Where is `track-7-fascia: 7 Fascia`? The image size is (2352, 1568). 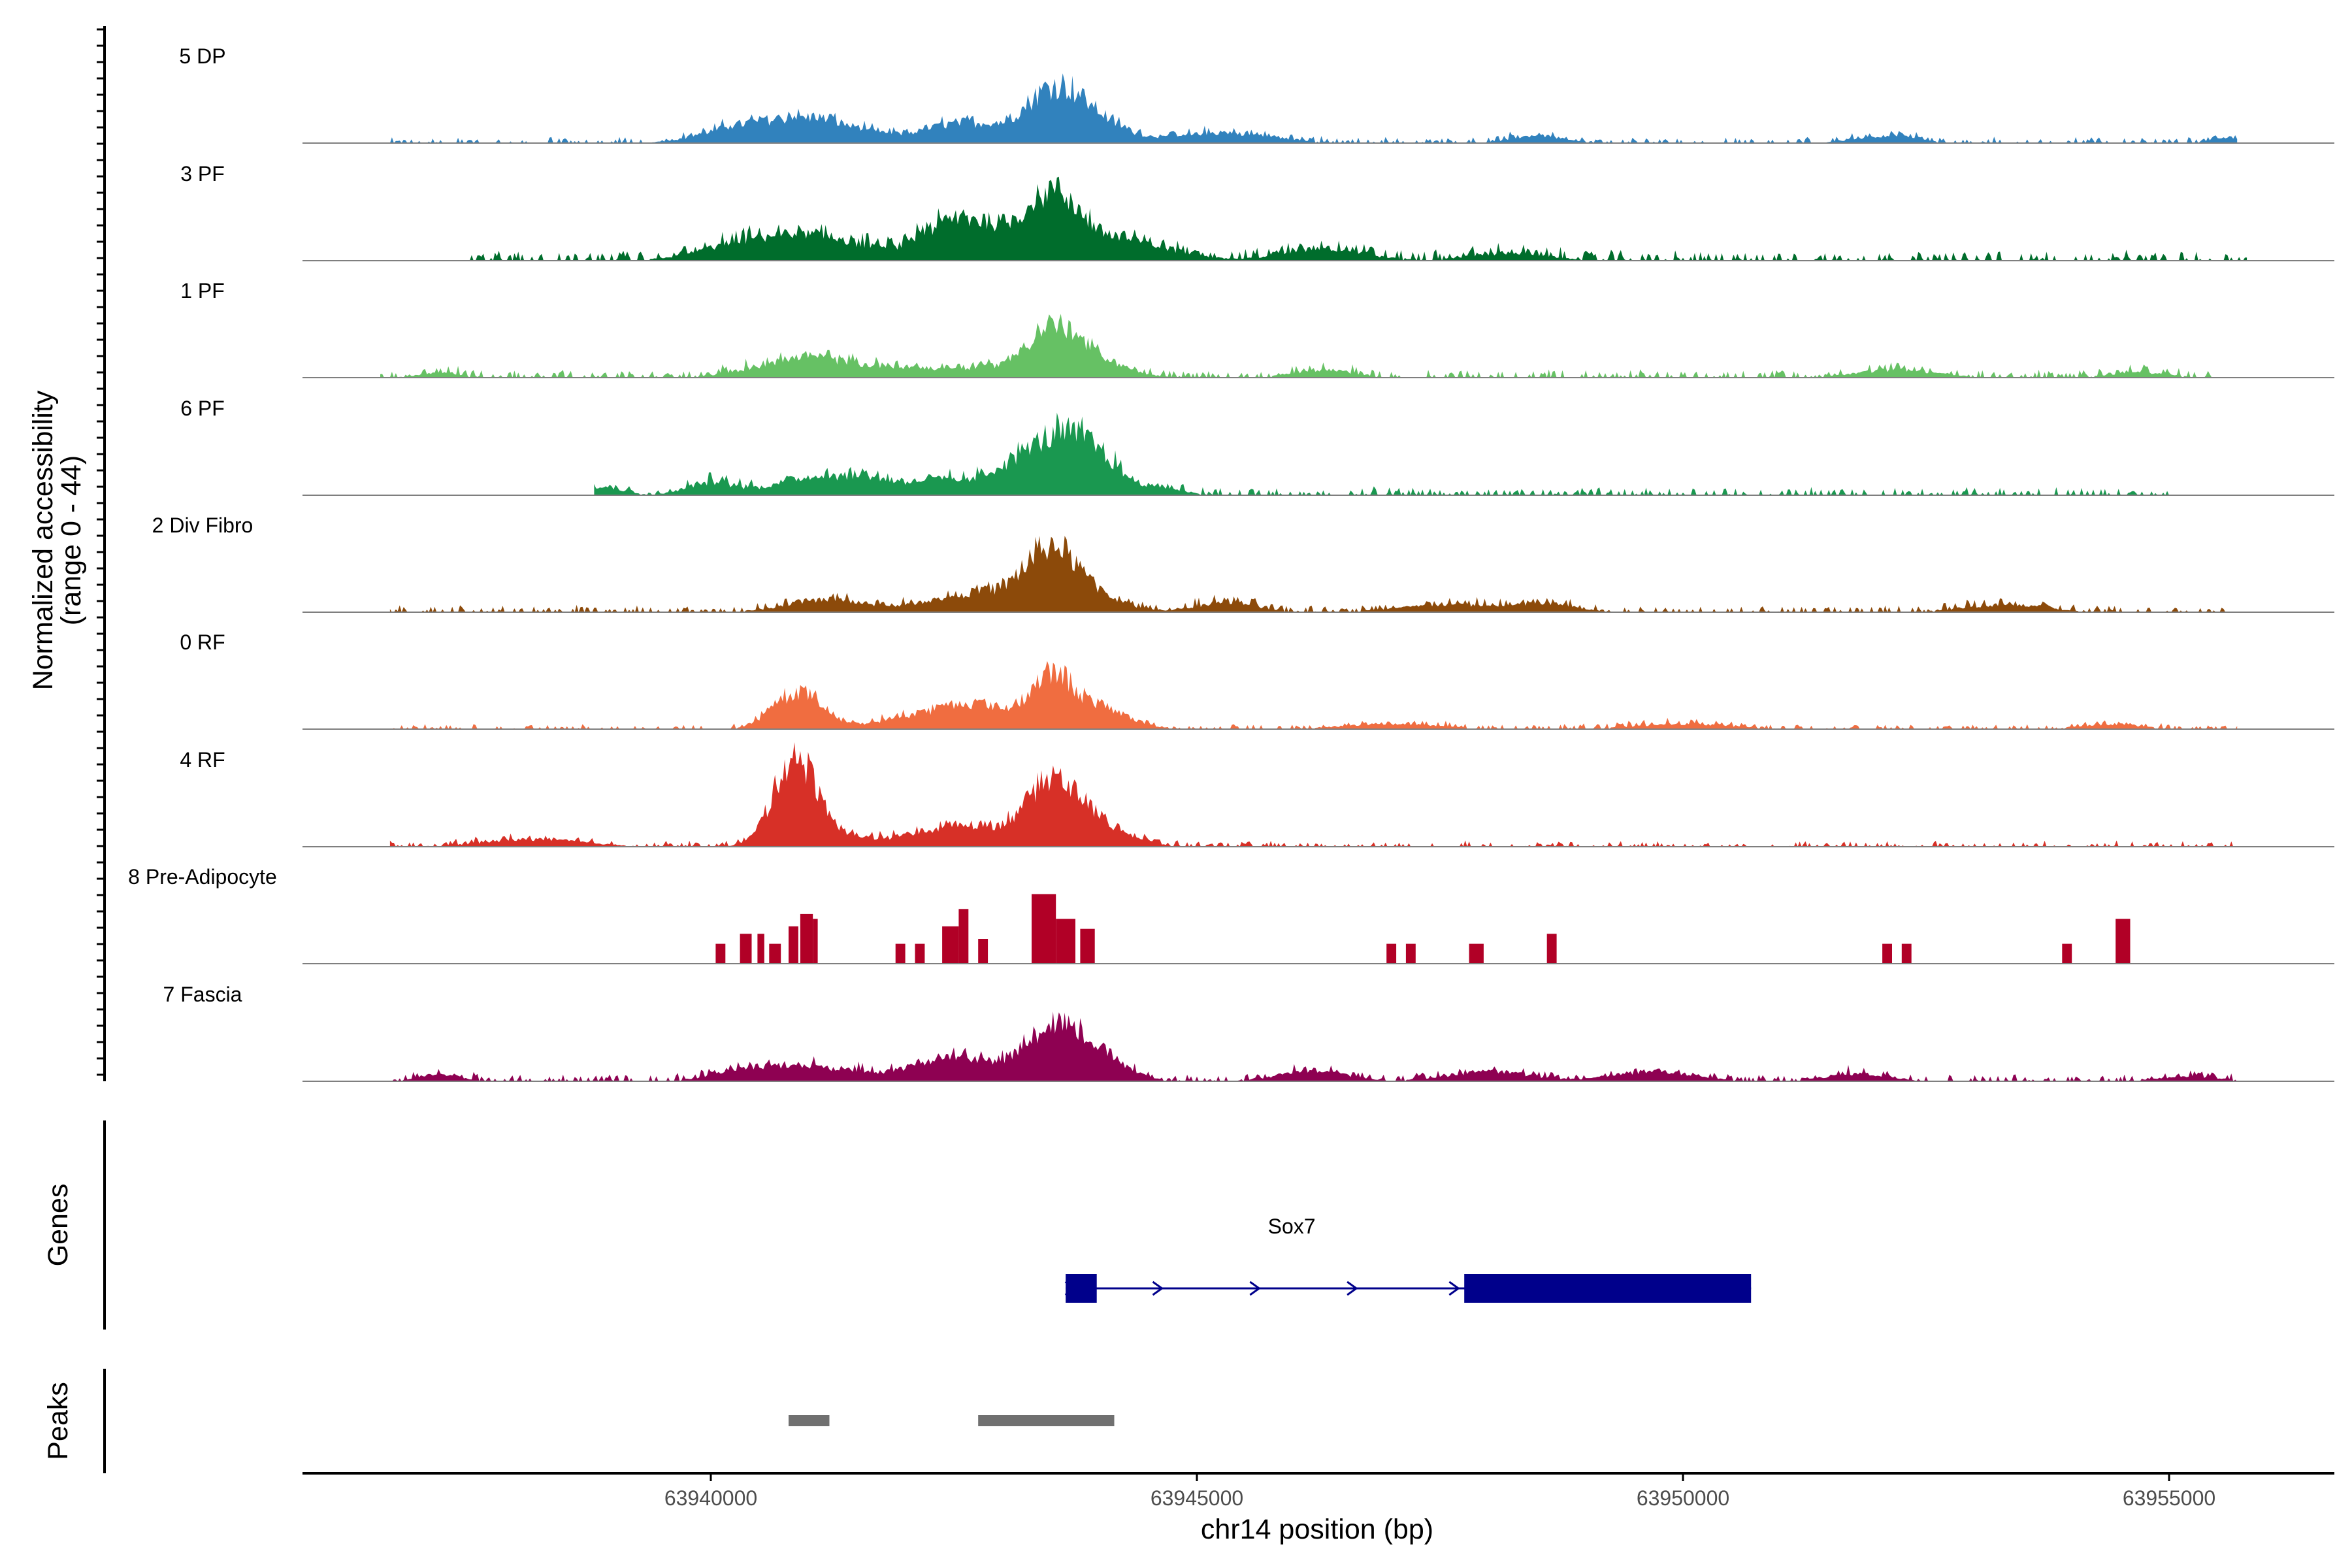
track-7-fascia: 7 Fascia is located at coordinates (1248, 1032).